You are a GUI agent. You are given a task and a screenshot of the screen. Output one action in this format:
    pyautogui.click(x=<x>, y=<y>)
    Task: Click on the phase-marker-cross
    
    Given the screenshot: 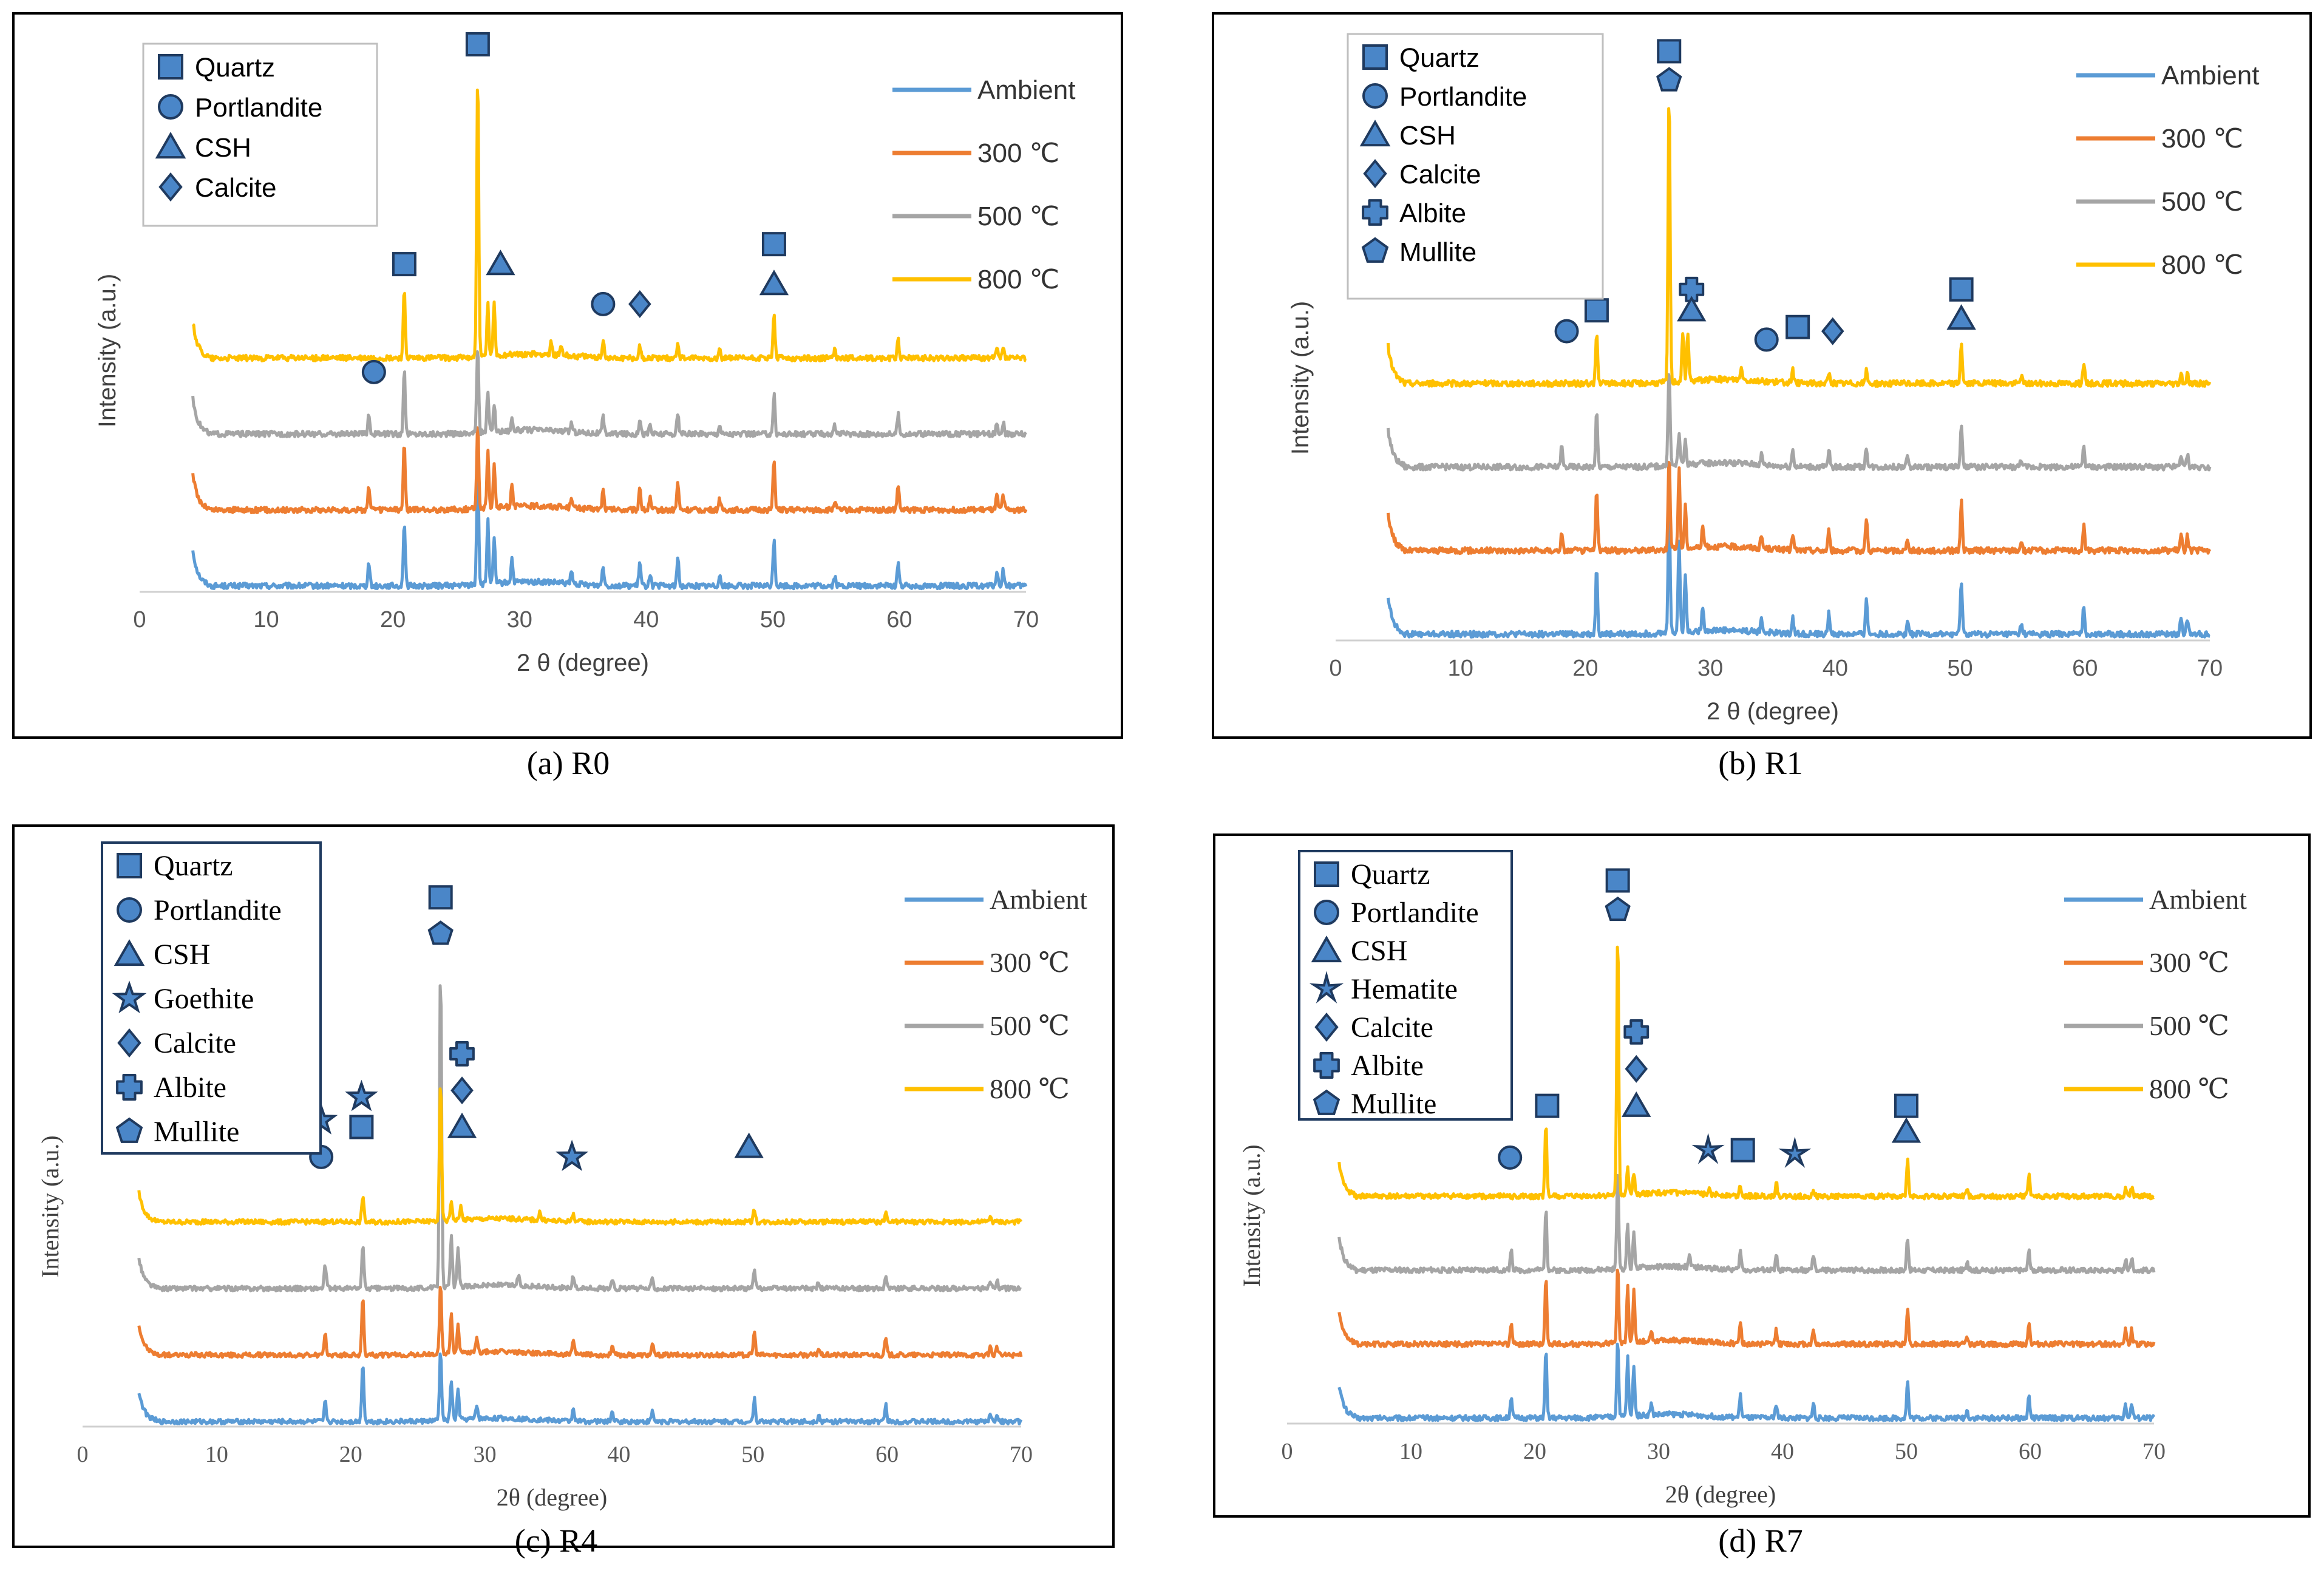 What is the action you would take?
    pyautogui.click(x=1692, y=289)
    